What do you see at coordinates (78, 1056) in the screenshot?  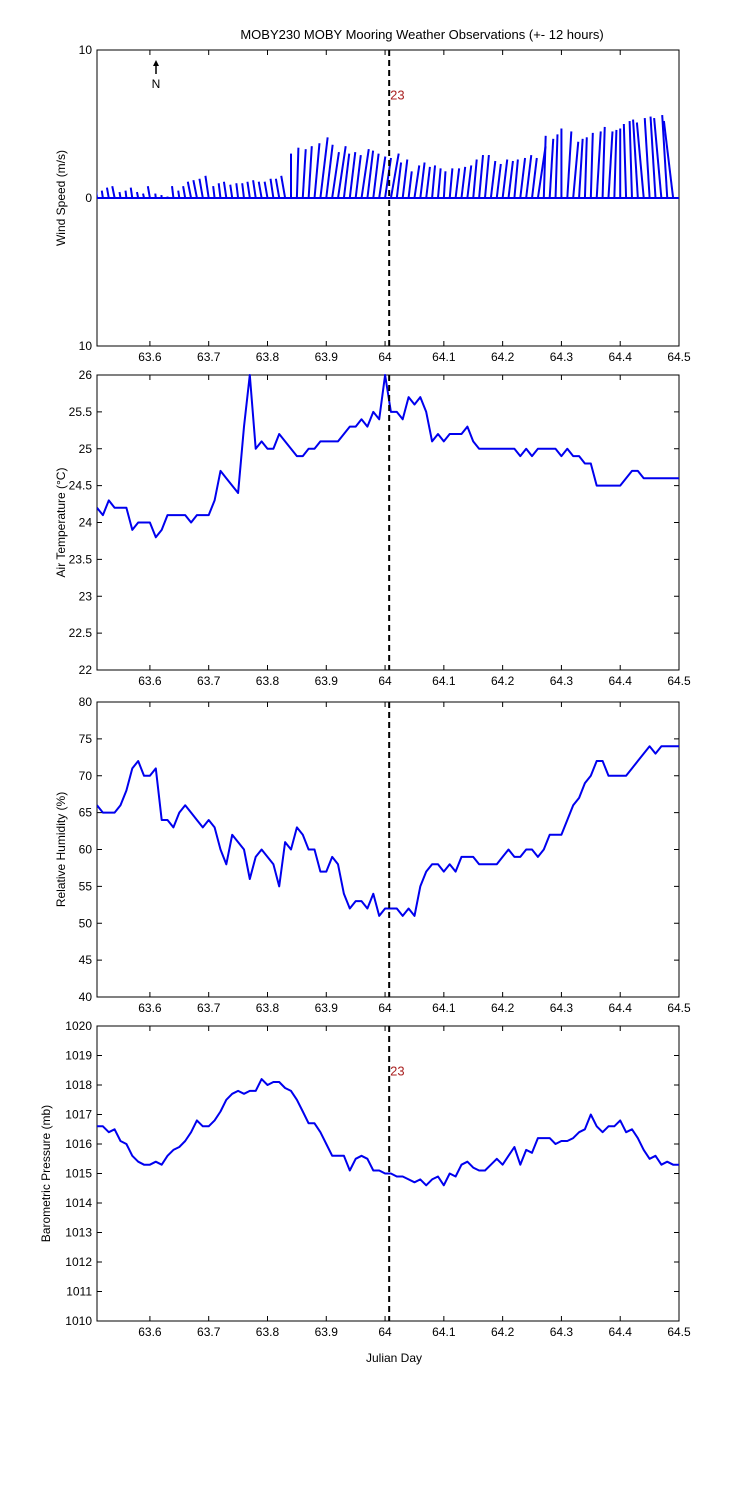 I see `y-tick-label: 1019` at bounding box center [78, 1056].